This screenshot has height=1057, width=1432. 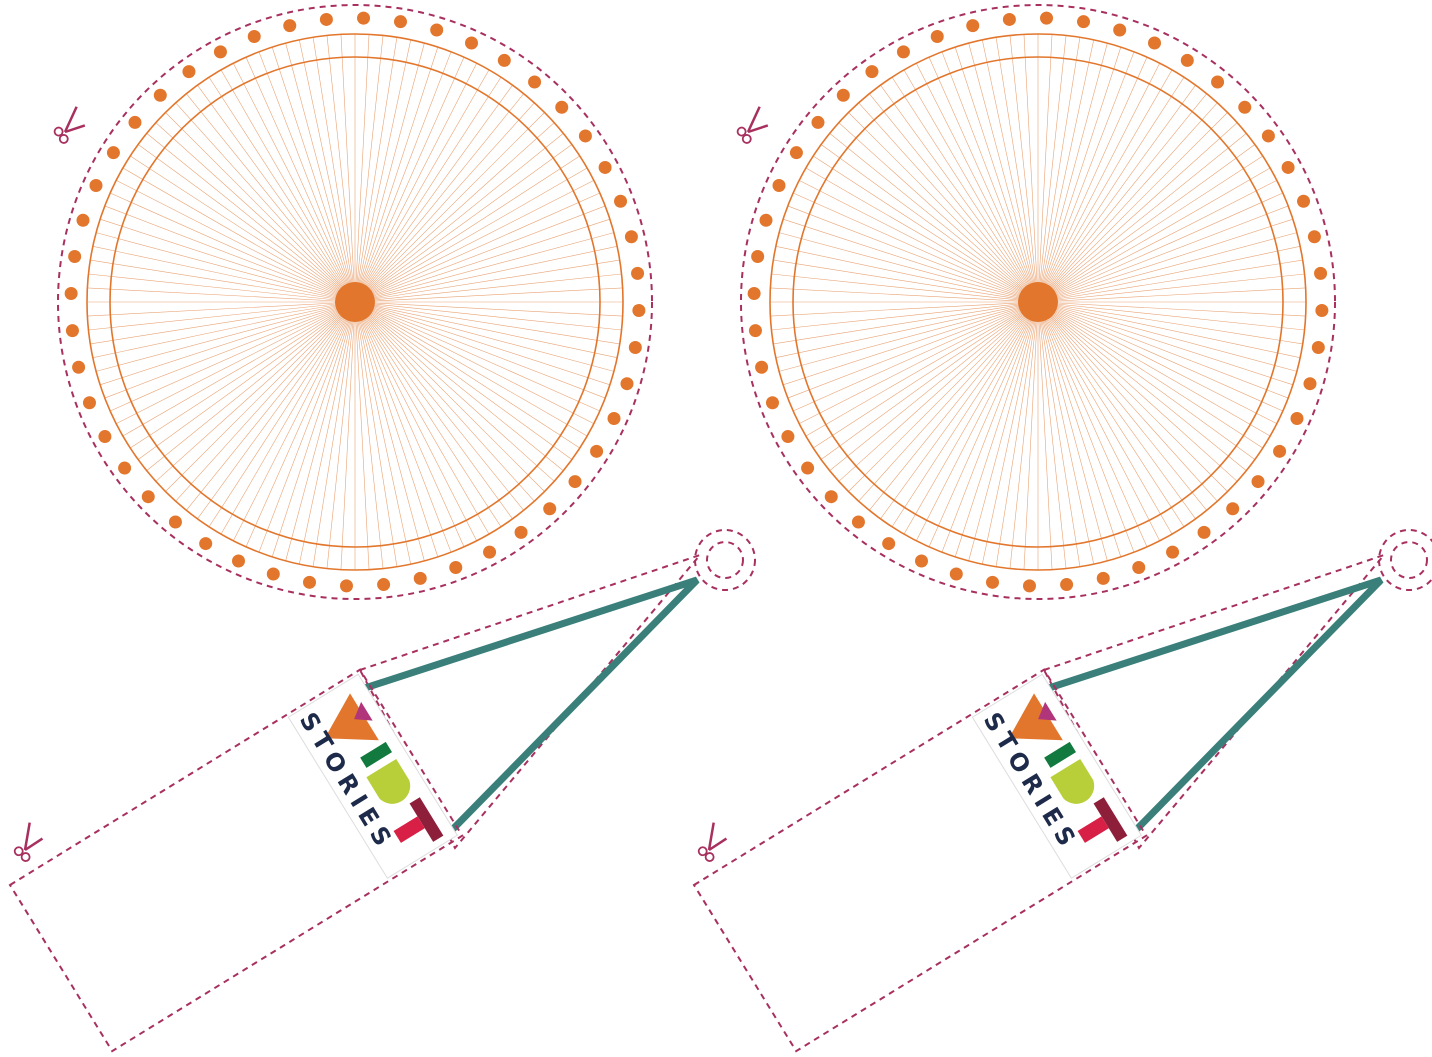 What do you see at coordinates (709, 857) in the screenshot?
I see `scissors-ring` at bounding box center [709, 857].